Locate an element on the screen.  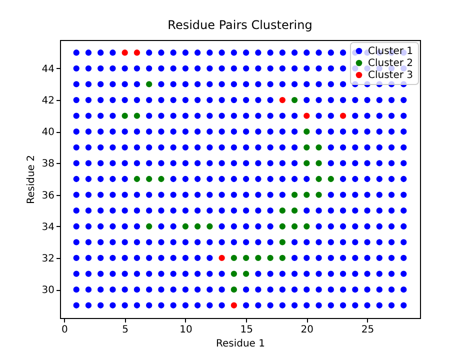
x-tick-label: 20 is located at coordinates (307, 330).